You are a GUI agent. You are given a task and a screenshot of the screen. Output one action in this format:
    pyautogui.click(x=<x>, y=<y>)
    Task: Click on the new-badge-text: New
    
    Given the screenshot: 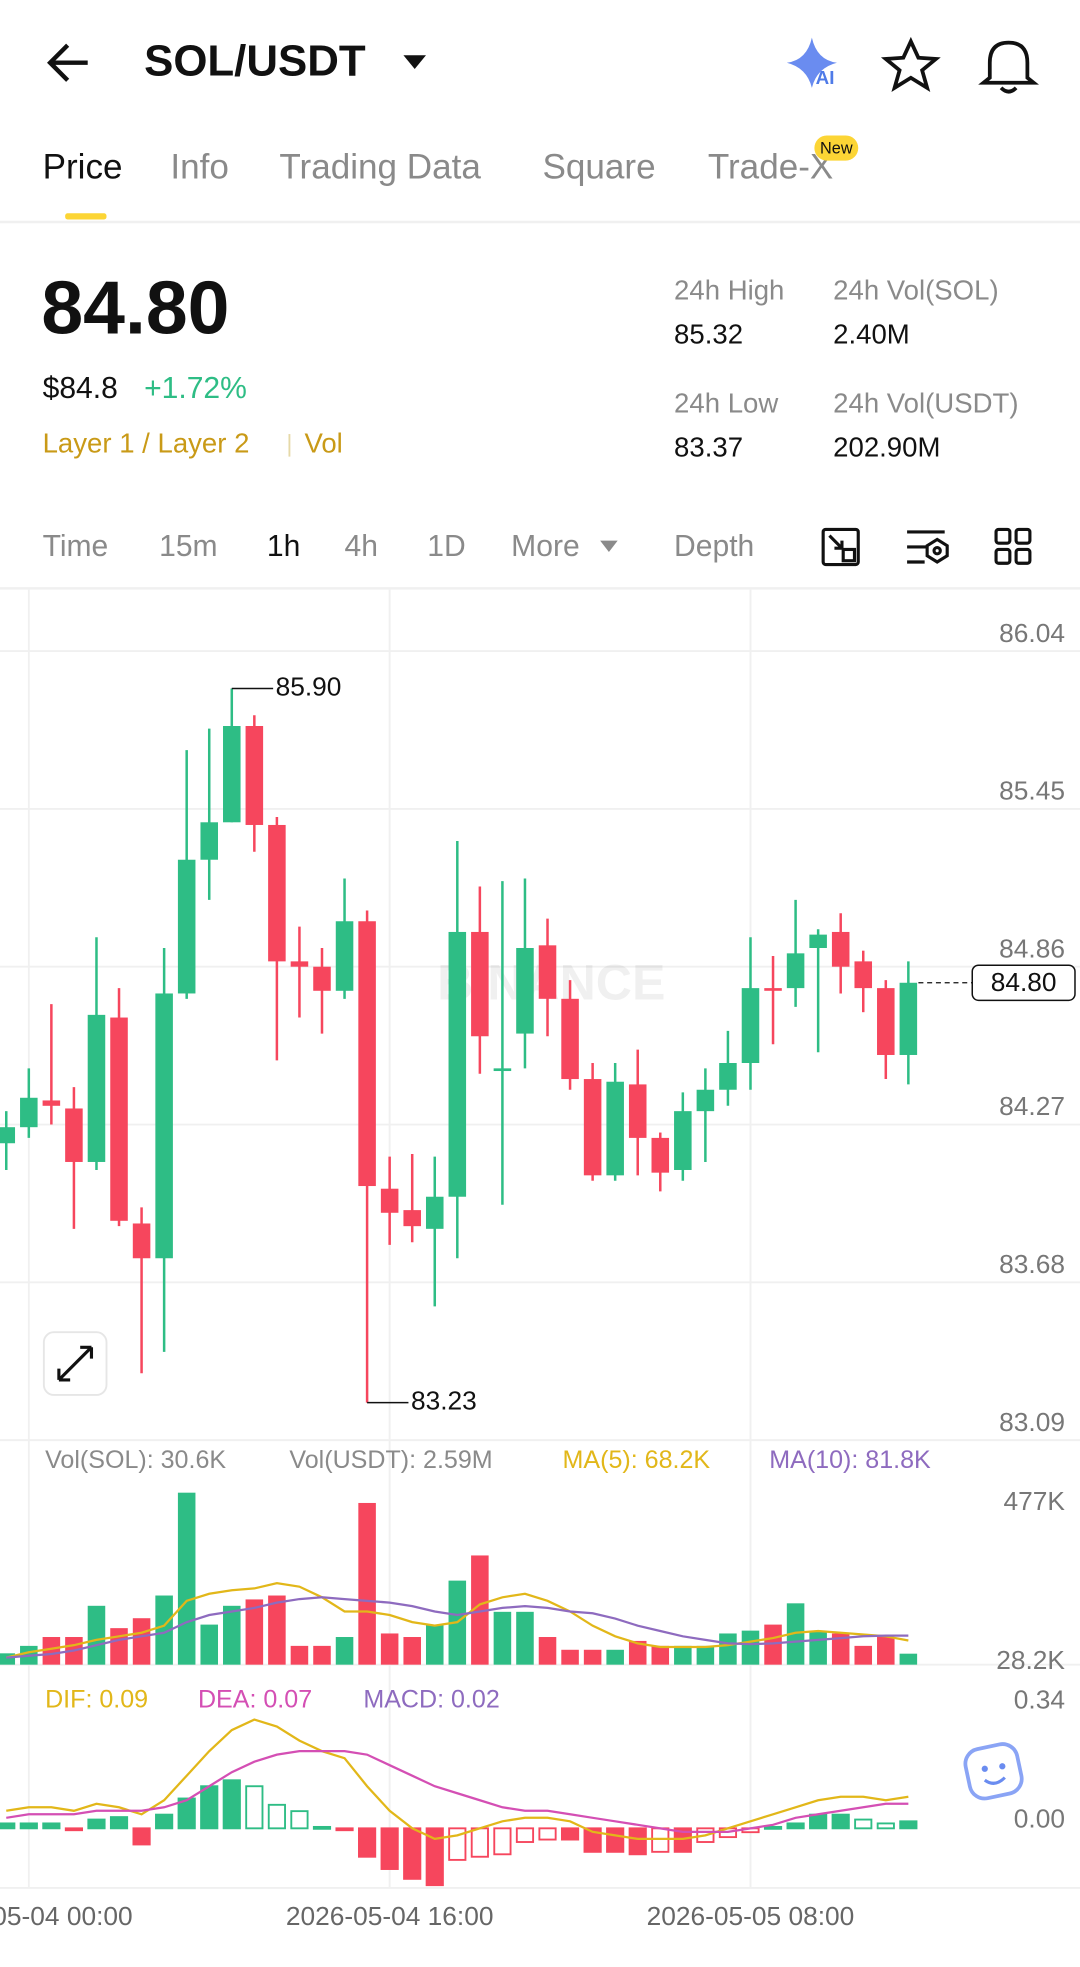 What is the action you would take?
    pyautogui.click(x=836, y=149)
    